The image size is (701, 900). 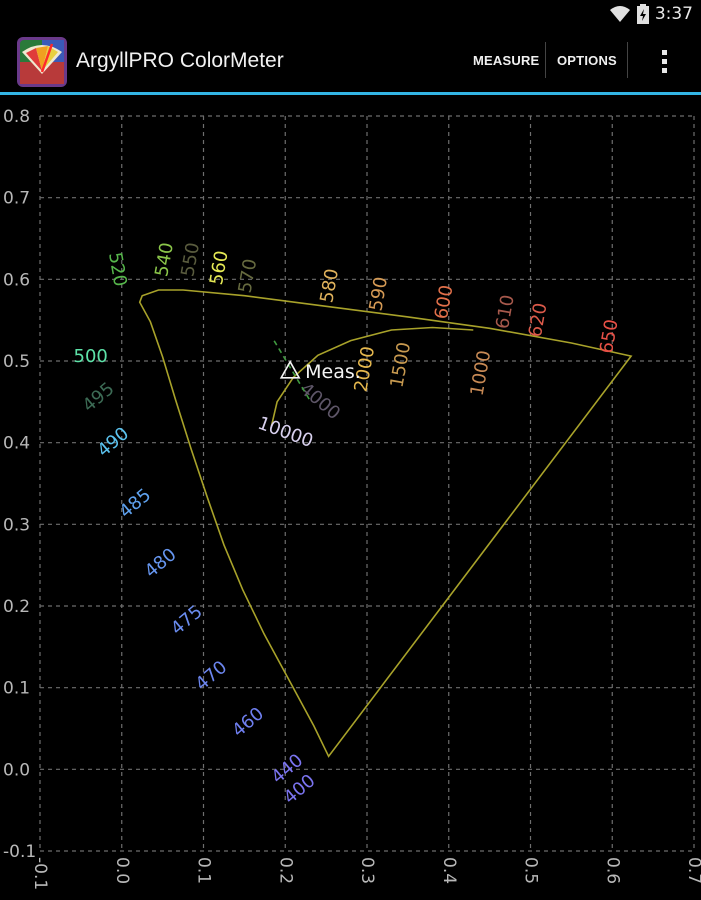 I want to click on y-tick-label: 0.4, so click(x=16, y=444).